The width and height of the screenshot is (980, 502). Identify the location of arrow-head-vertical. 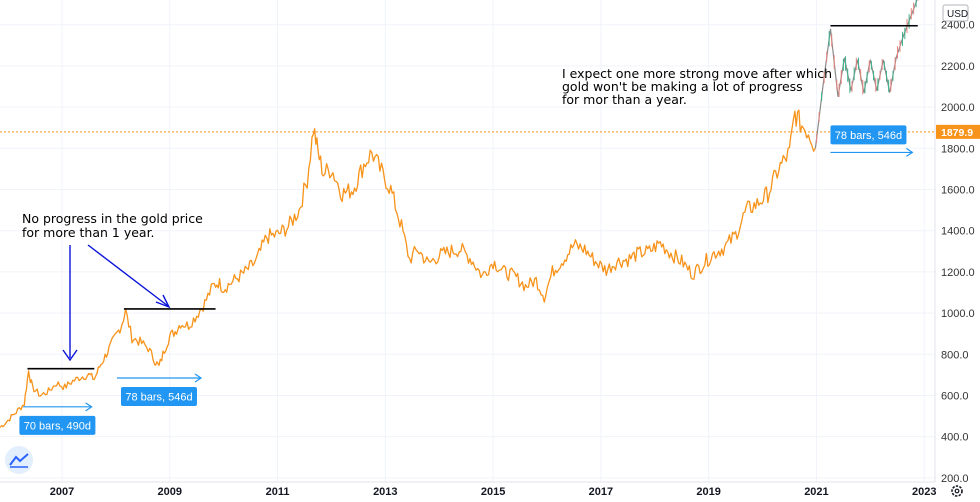
(70, 355).